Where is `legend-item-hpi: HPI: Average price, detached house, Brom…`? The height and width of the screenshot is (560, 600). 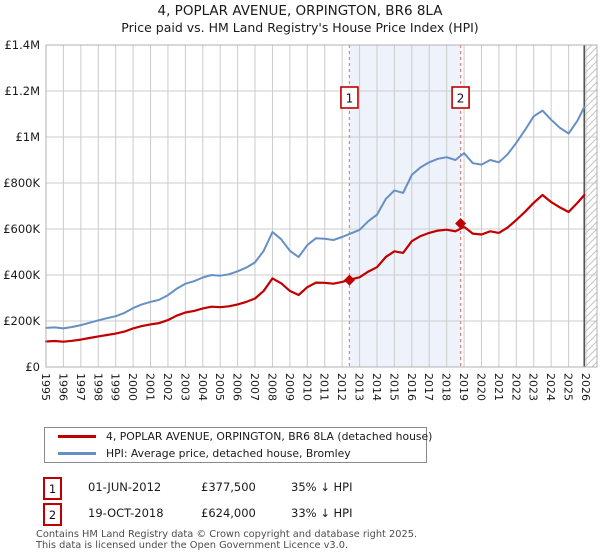 legend-item-hpi: HPI: Average price, detached house, Brom… is located at coordinates (235, 454).